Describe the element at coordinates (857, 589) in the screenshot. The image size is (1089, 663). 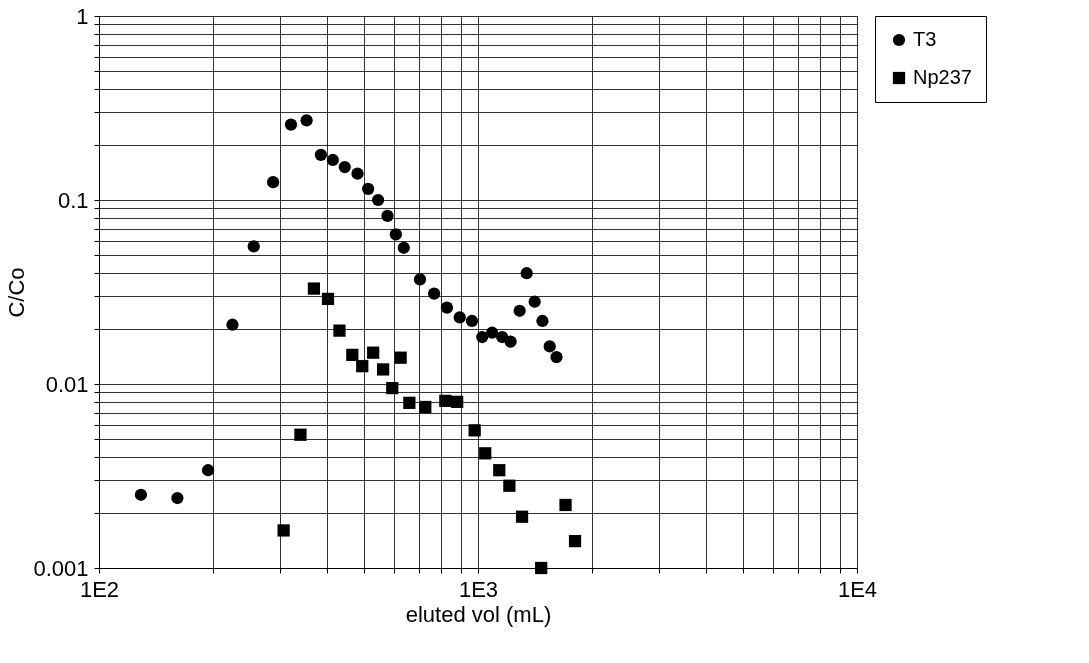
I see `x-tick-label: 1E4` at that location.